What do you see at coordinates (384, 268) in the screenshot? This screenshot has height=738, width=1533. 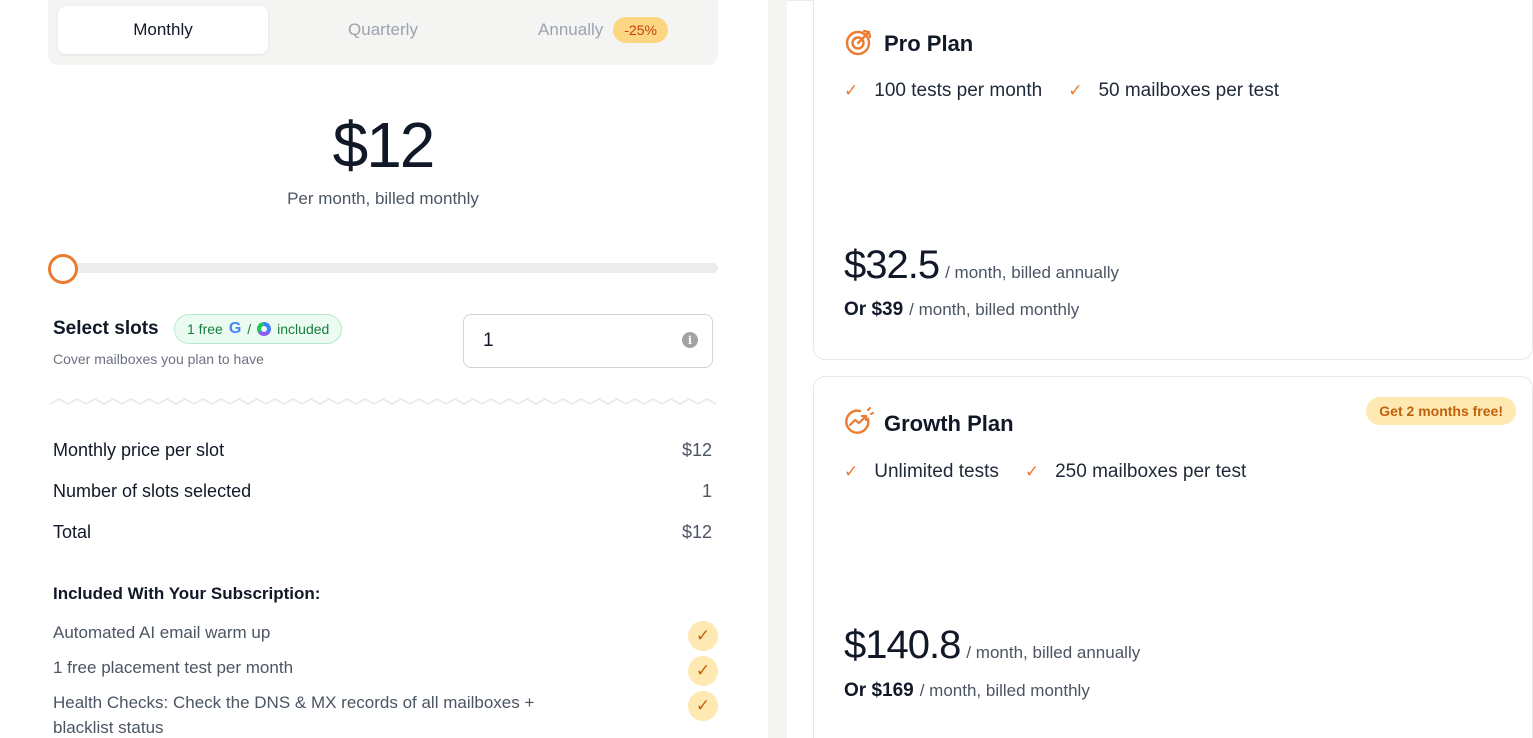 I see `slots-slider-track` at bounding box center [384, 268].